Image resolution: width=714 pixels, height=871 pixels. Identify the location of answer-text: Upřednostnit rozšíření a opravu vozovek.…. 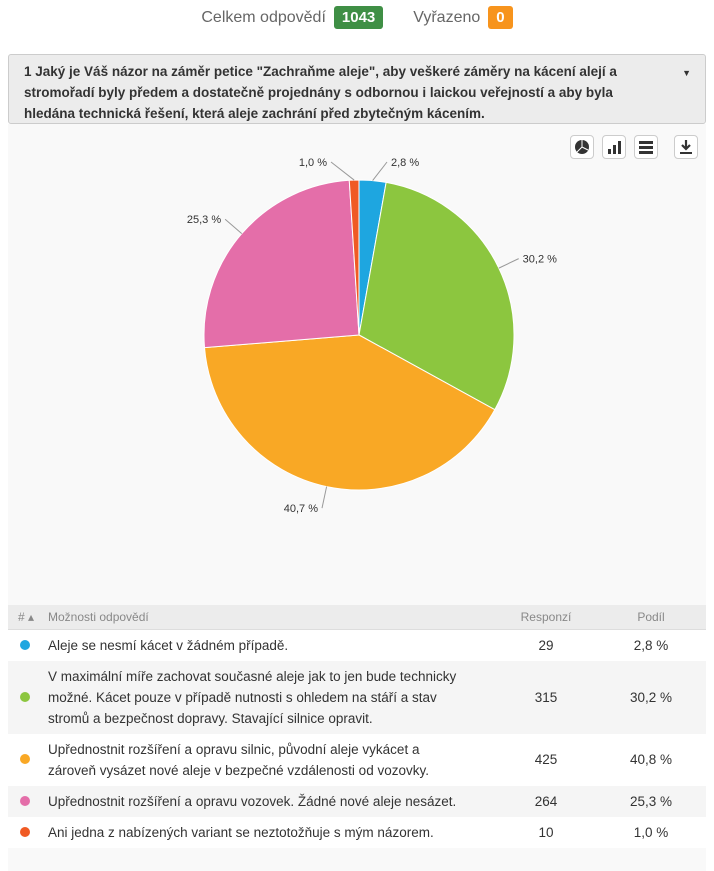
(272, 801).